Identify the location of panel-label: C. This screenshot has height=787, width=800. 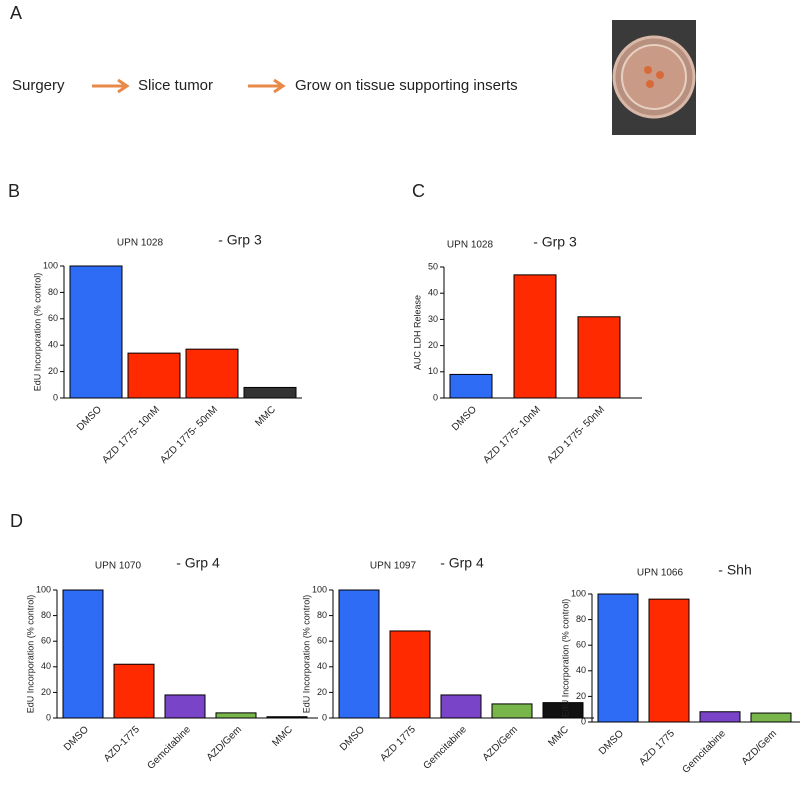
(418, 191).